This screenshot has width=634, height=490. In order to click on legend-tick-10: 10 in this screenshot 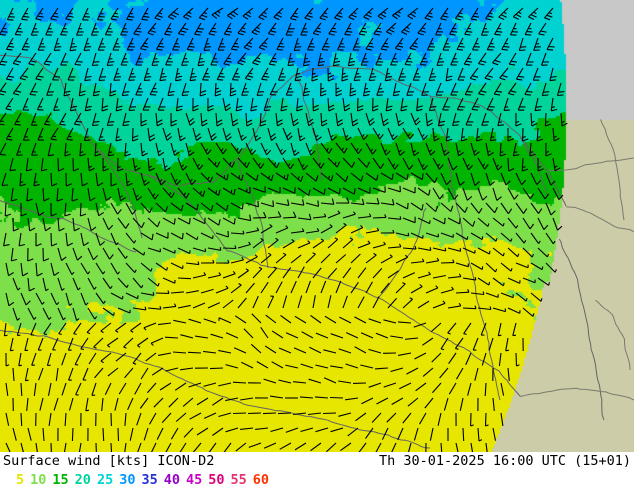, I will do `click(38, 480)`.